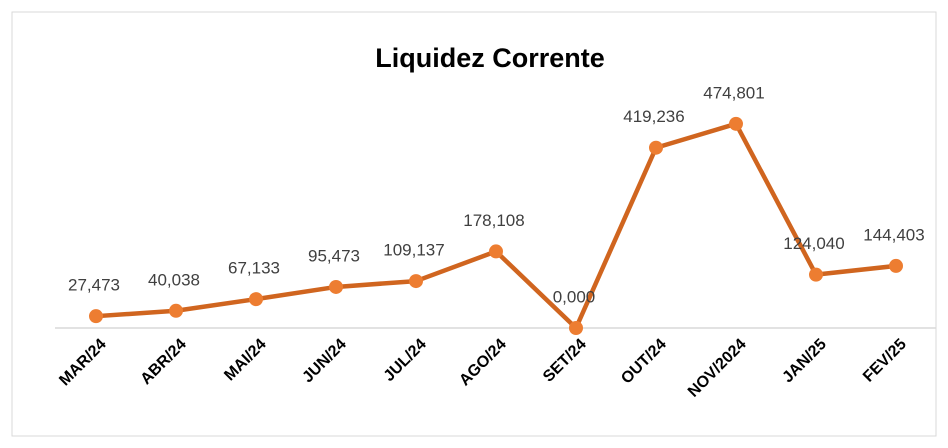 This screenshot has height=448, width=948. Describe the element at coordinates (493, 220) in the screenshot. I see `value-label: 178,108` at that location.